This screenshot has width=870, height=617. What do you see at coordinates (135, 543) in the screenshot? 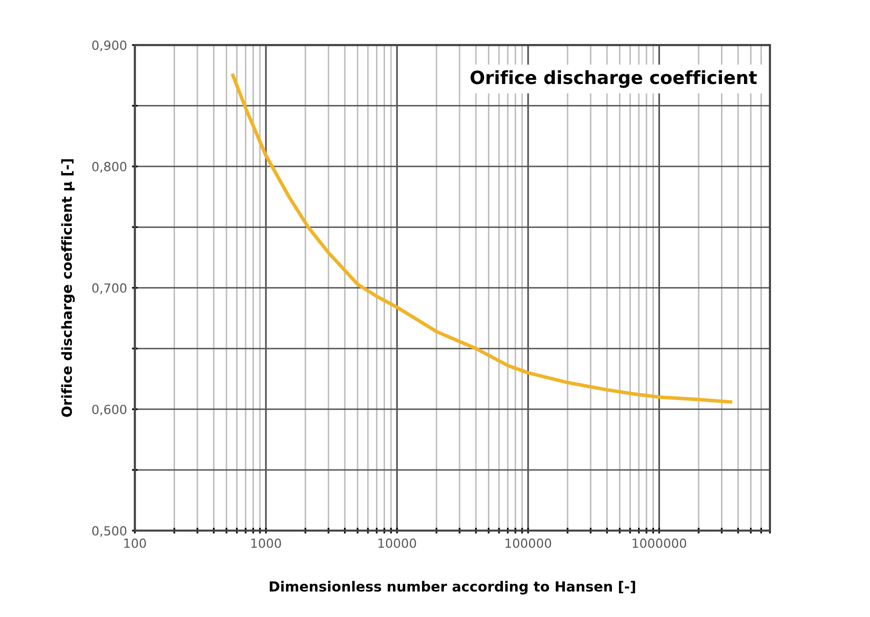
I see `x-tick-label: 100` at bounding box center [135, 543].